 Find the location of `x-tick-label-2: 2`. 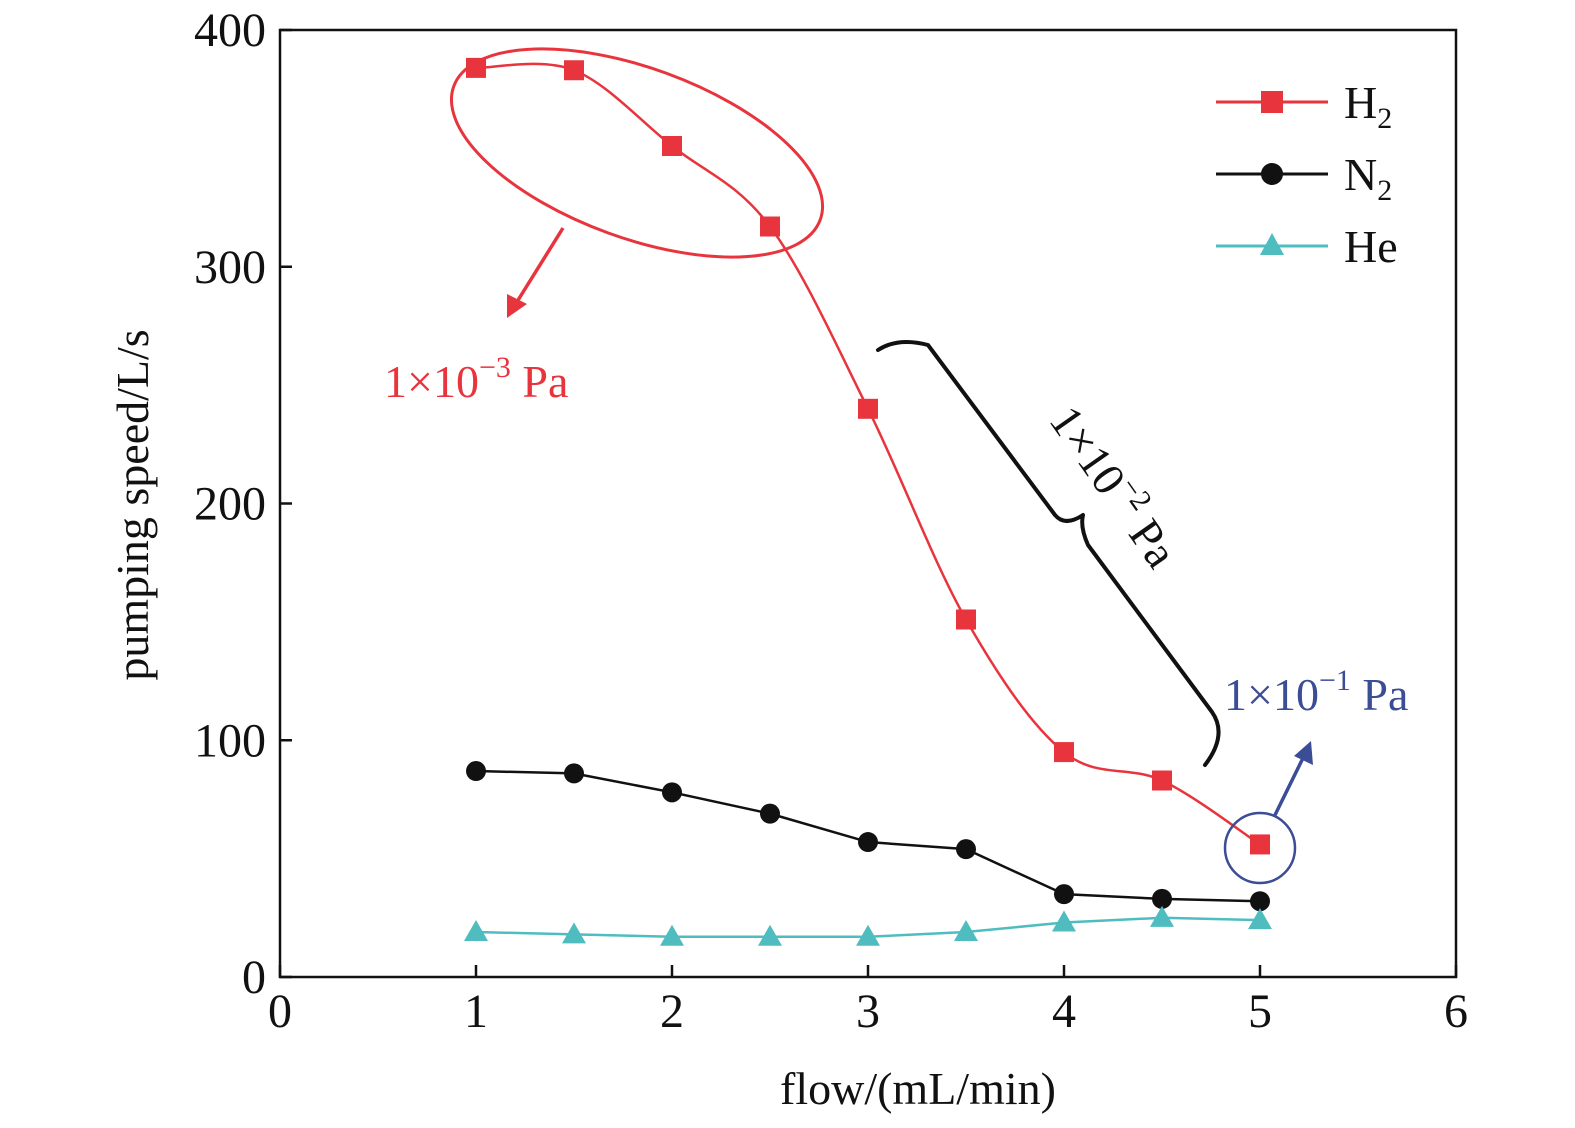

x-tick-label-2: 2 is located at coordinates (672, 1011).